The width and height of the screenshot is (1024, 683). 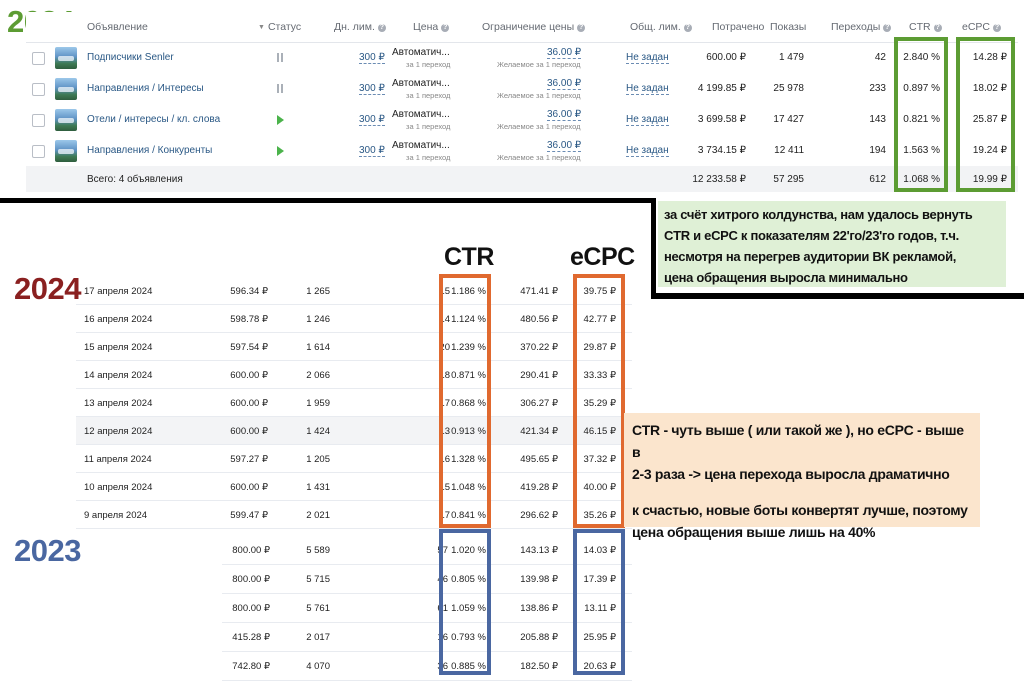 What do you see at coordinates (66, 89) in the screenshot?
I see `ad-thumbnail` at bounding box center [66, 89].